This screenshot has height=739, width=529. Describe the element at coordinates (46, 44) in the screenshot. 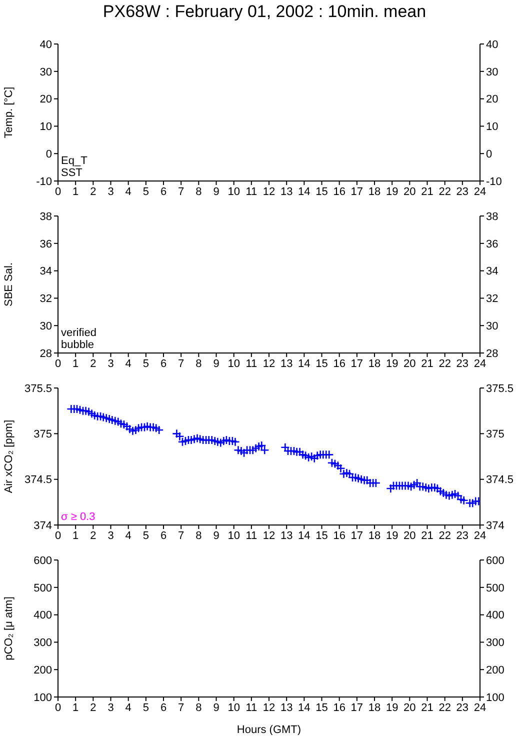

I see `y-tick-label: 40` at that location.